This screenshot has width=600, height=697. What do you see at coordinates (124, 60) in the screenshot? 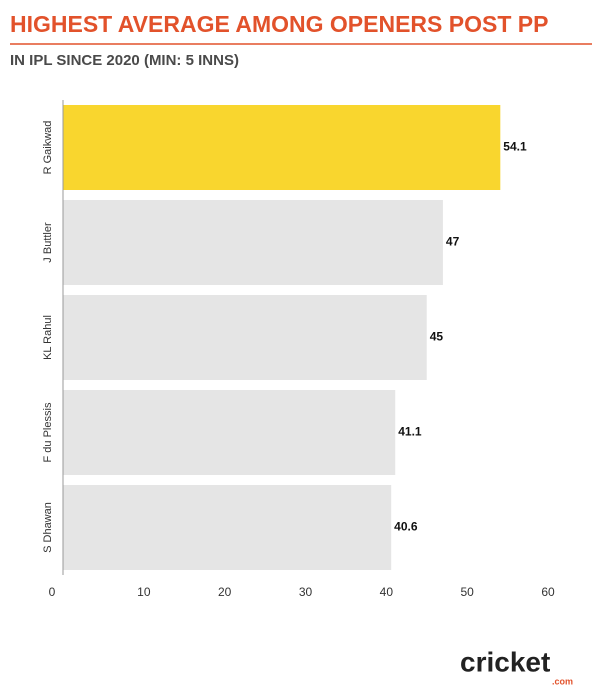
I see `chart-subtitle: IN IPL SINCE 2020 (MIN: 5 INNS)` at bounding box center [124, 60].